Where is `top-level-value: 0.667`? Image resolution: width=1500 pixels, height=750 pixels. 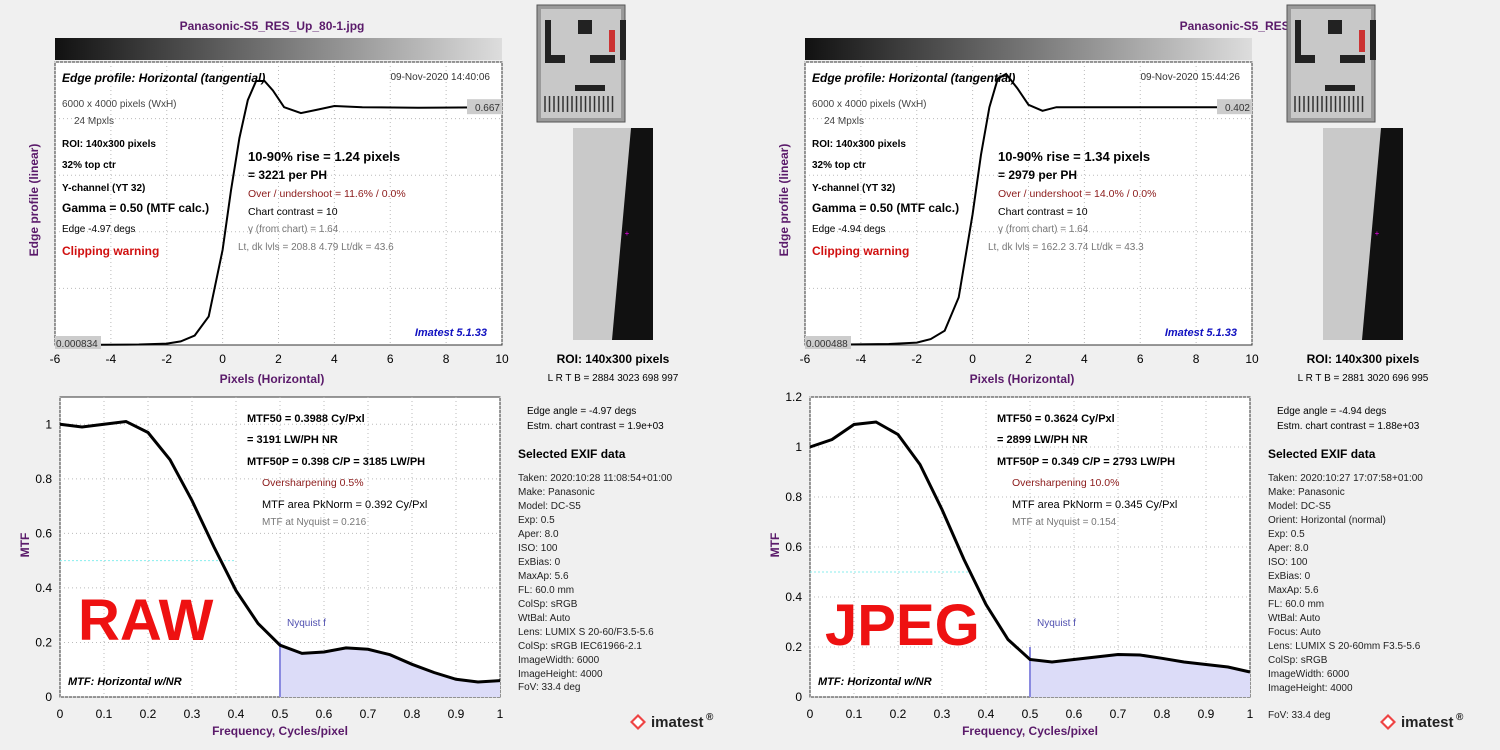 top-level-value: 0.667 is located at coordinates (487, 108).